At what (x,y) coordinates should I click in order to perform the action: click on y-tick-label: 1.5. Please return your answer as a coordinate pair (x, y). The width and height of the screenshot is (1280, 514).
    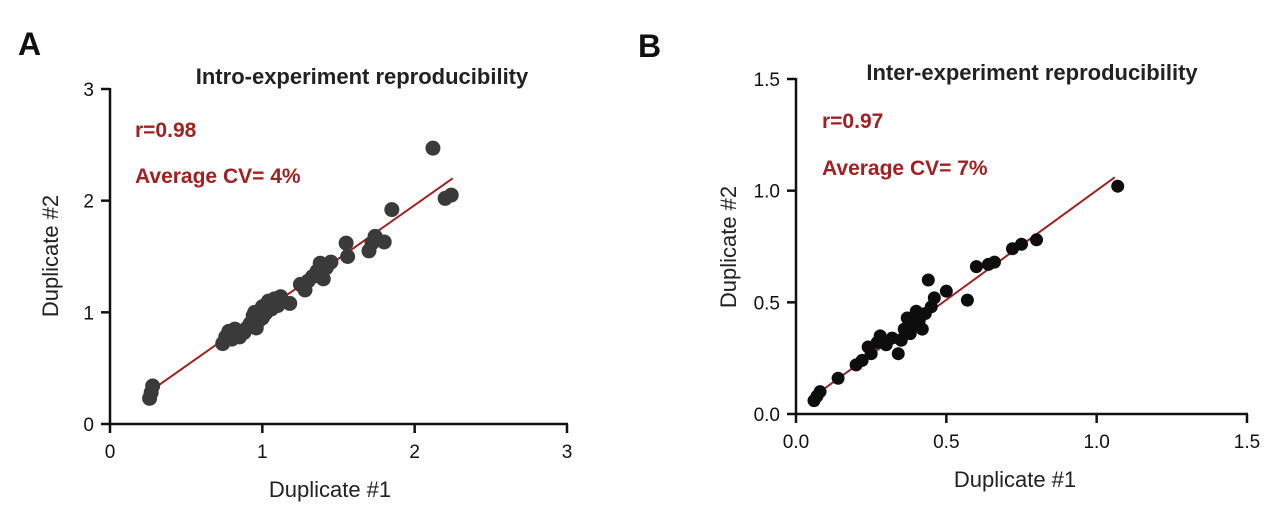
    Looking at the image, I should click on (767, 80).